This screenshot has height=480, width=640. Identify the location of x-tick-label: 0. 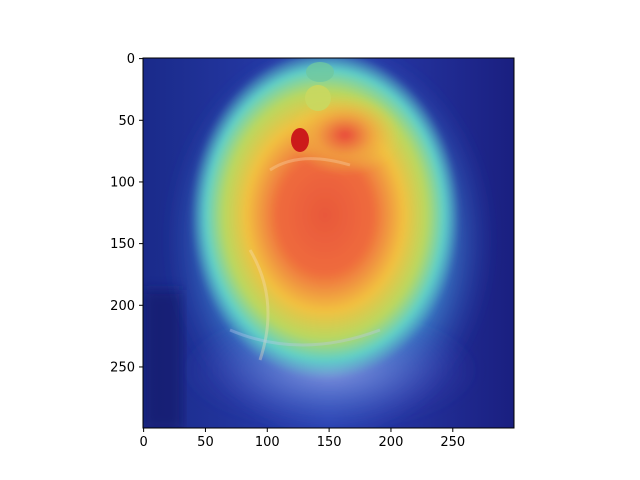
(143, 442).